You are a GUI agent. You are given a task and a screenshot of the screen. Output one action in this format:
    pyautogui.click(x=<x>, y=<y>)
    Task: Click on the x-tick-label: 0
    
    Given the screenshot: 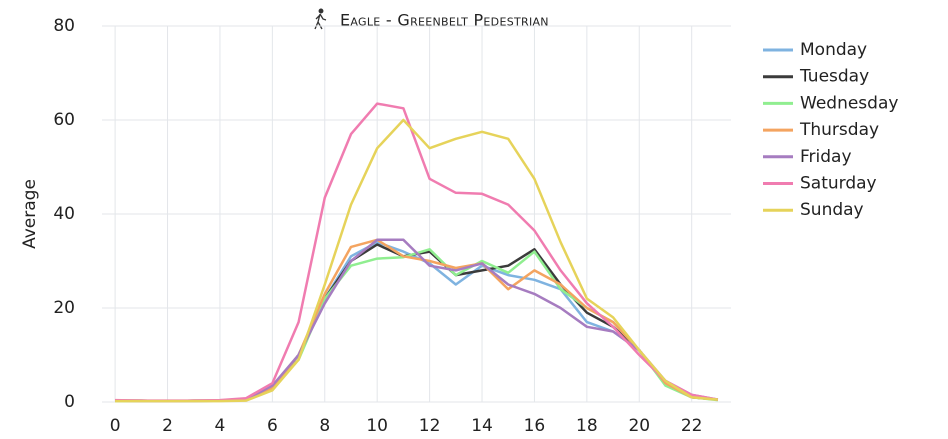 What is the action you would take?
    pyautogui.click(x=115, y=426)
    